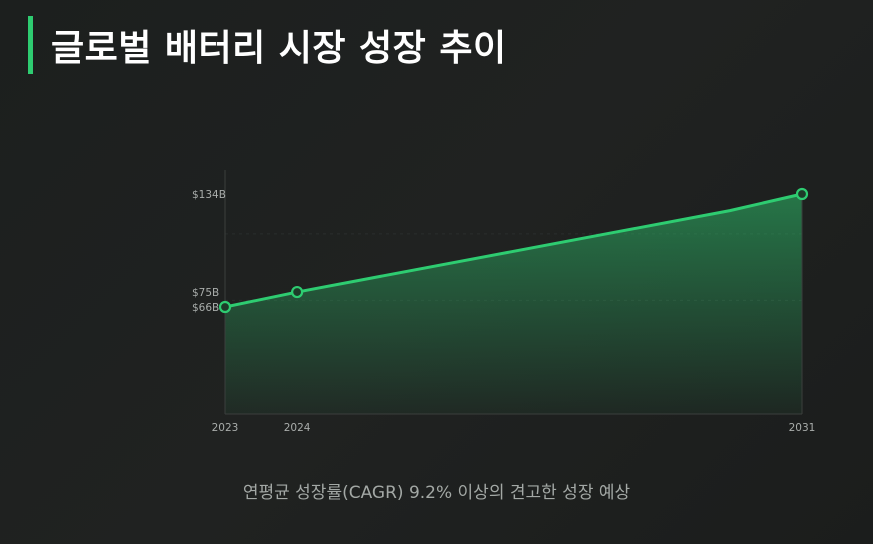 The image size is (873, 544). Describe the element at coordinates (30, 45) in the screenshot. I see `title-accent-bar` at that location.